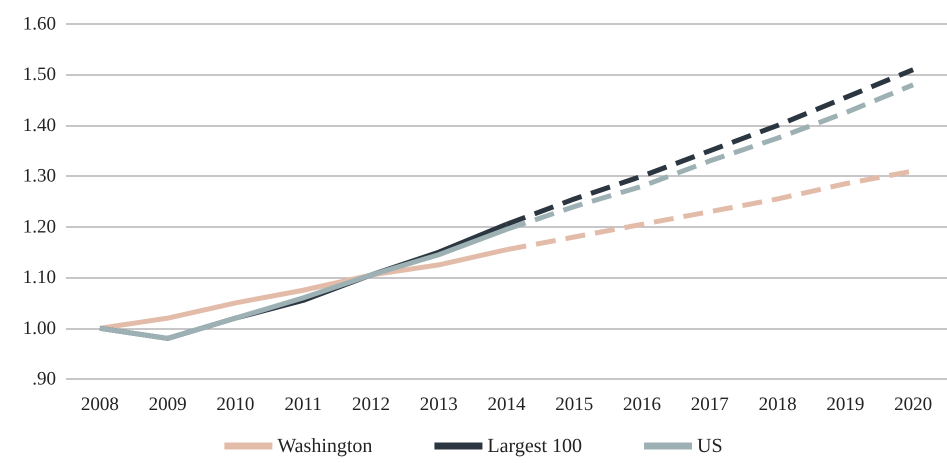  What do you see at coordinates (39, 75) in the screenshot?
I see `y-tick-label: 1.50` at bounding box center [39, 75].